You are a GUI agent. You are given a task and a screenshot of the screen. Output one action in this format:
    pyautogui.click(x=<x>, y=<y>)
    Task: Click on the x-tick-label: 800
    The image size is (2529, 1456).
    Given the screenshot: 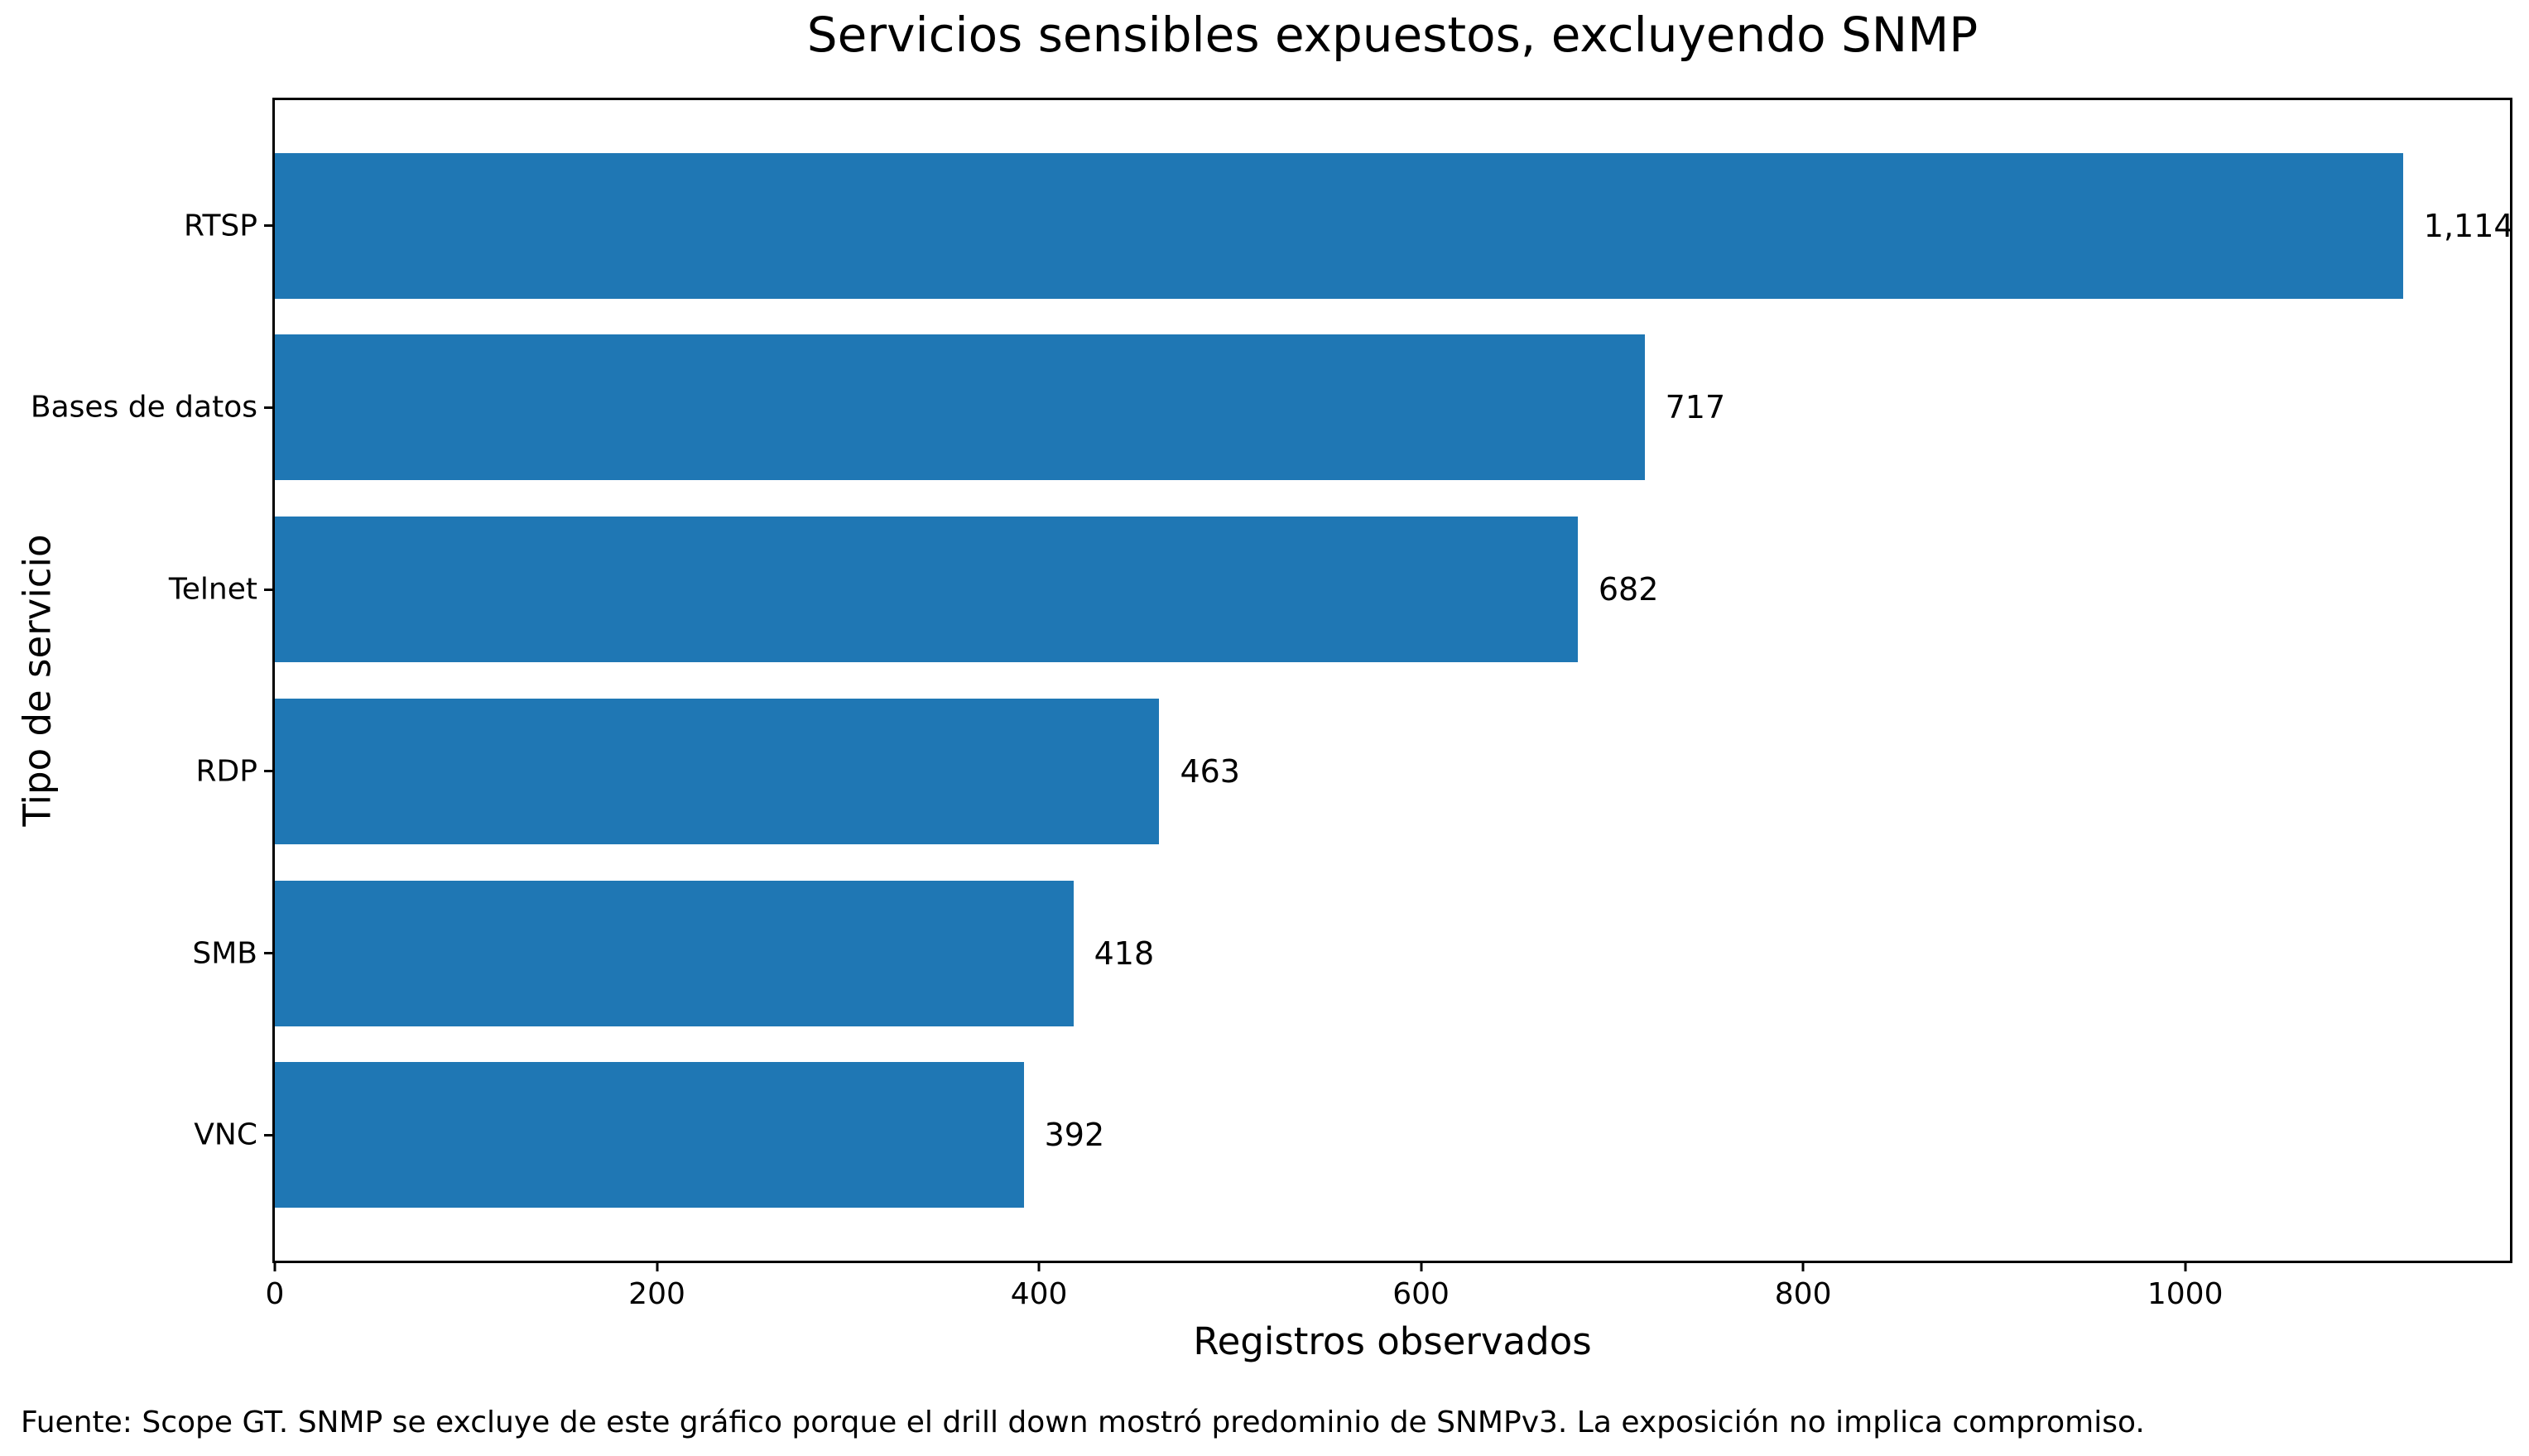 What is the action you would take?
    pyautogui.click(x=1803, y=1294)
    